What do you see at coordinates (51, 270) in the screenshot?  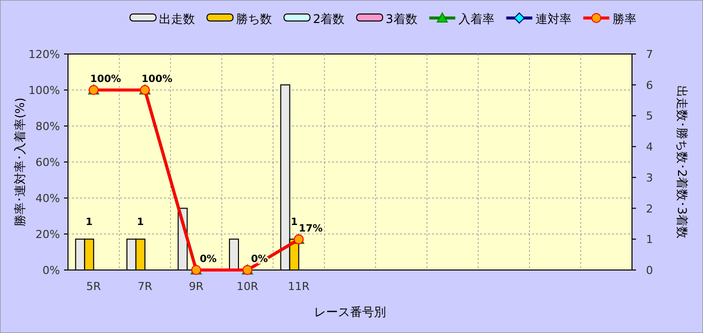 I see `y-tick-label: 0%` at bounding box center [51, 270].